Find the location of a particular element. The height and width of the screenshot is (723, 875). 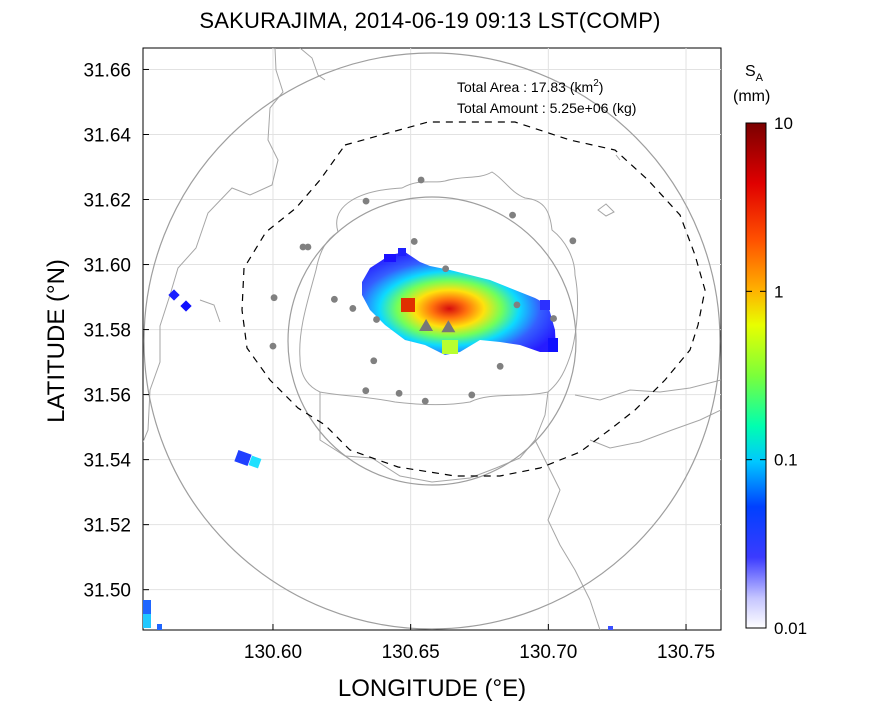

colorbar-gradient is located at coordinates (756, 375).